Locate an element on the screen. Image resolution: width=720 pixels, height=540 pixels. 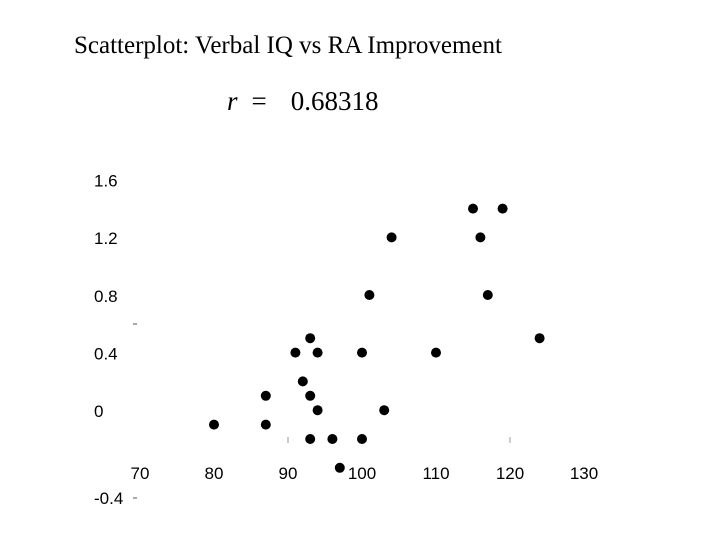
y-tick-label: 0.4 is located at coordinates (106, 353).